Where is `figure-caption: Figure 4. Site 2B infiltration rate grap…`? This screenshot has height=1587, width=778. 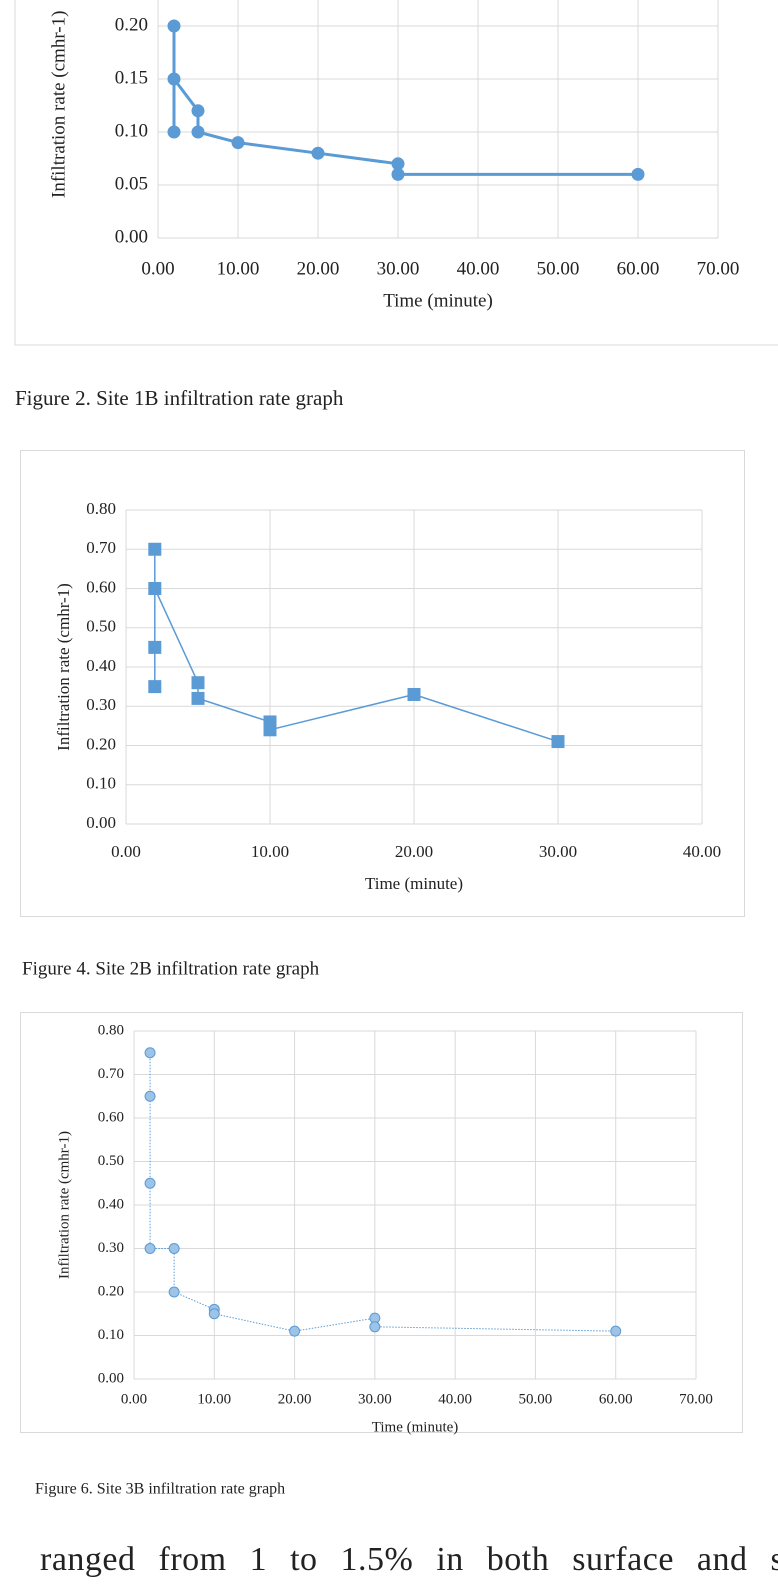
figure-caption: Figure 4. Site 2B infiltration rate grap… is located at coordinates (171, 968).